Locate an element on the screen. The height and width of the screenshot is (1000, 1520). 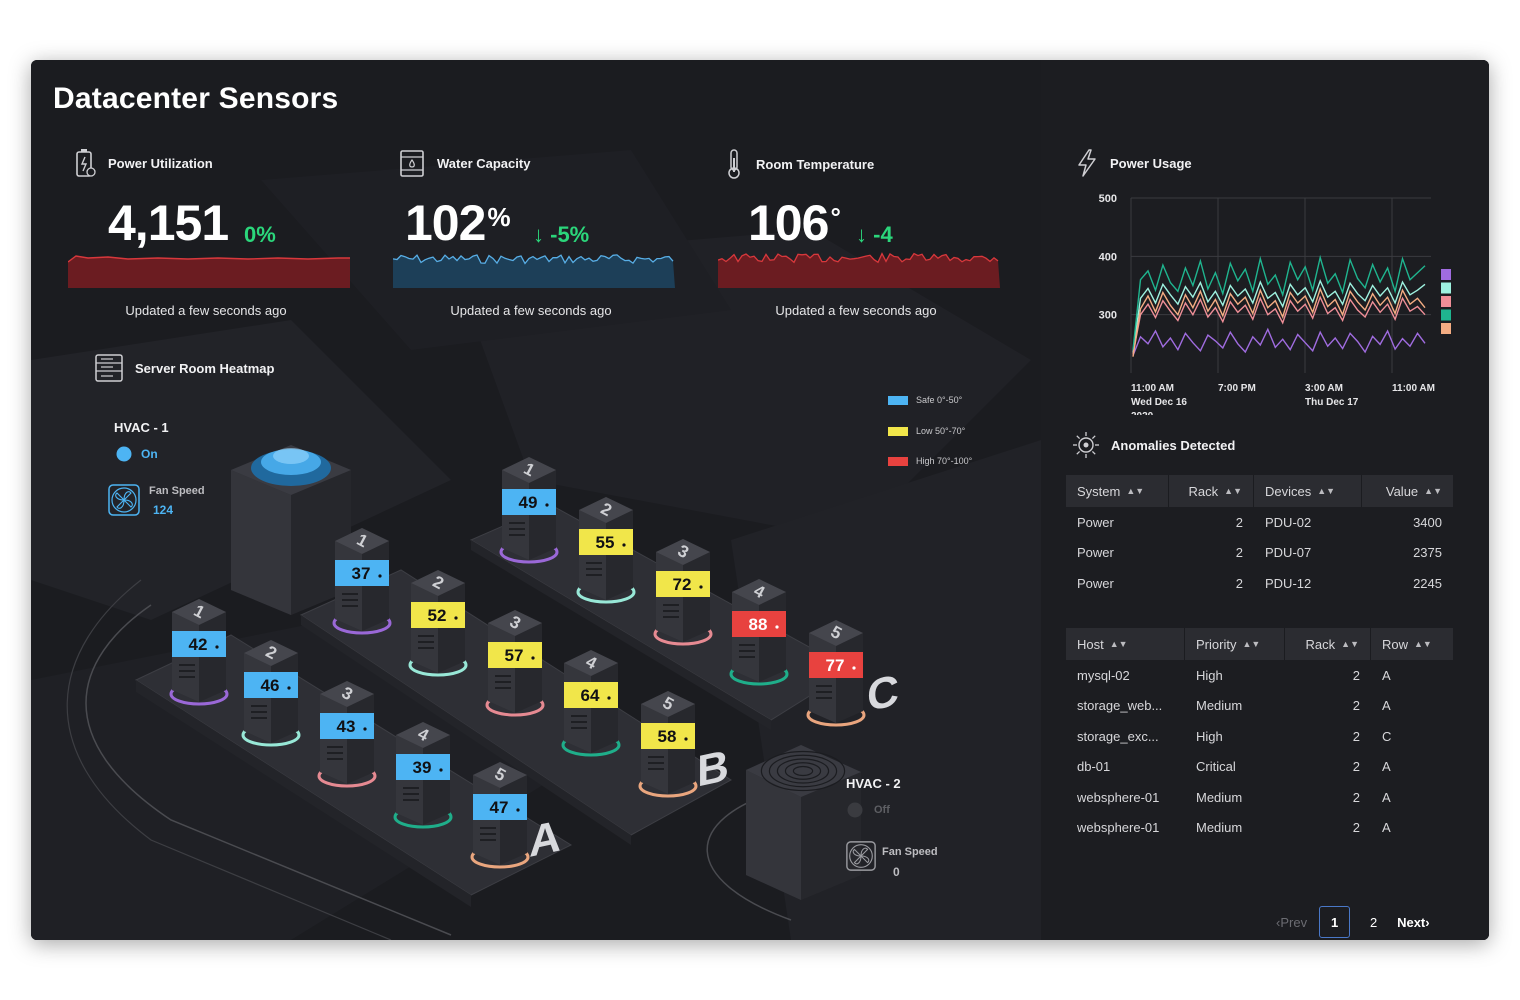
legend-high: High 70°-100° is located at coordinates (930, 461).